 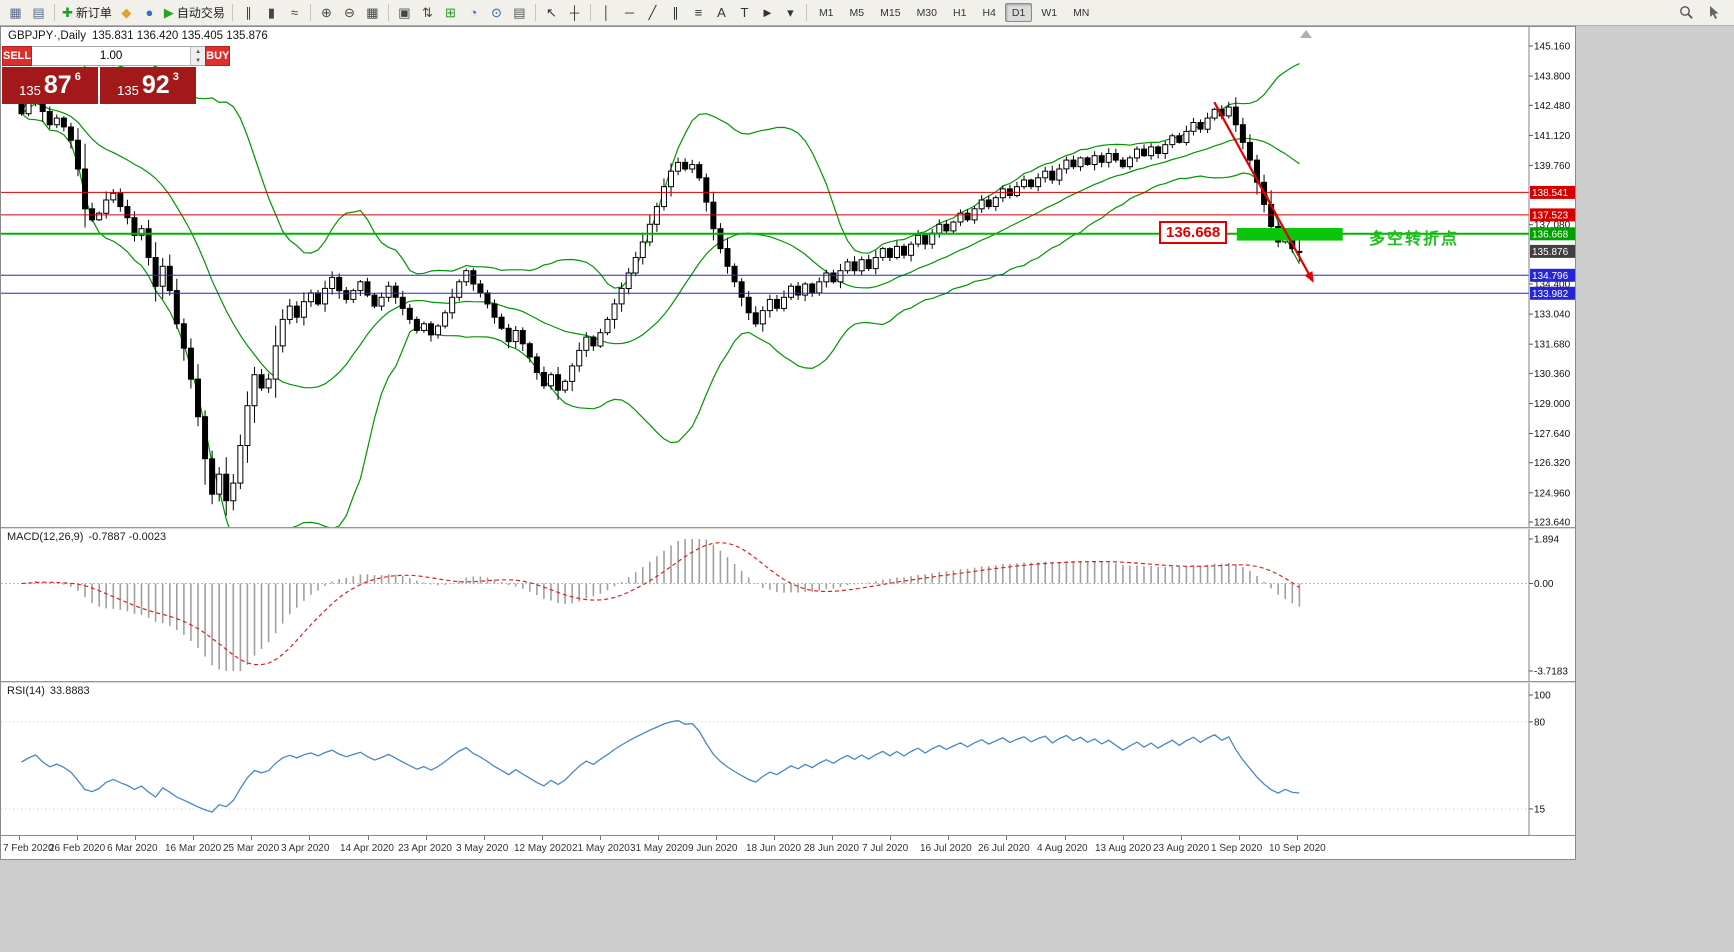 I want to click on svg-text: 134.796, so click(x=1550, y=276).